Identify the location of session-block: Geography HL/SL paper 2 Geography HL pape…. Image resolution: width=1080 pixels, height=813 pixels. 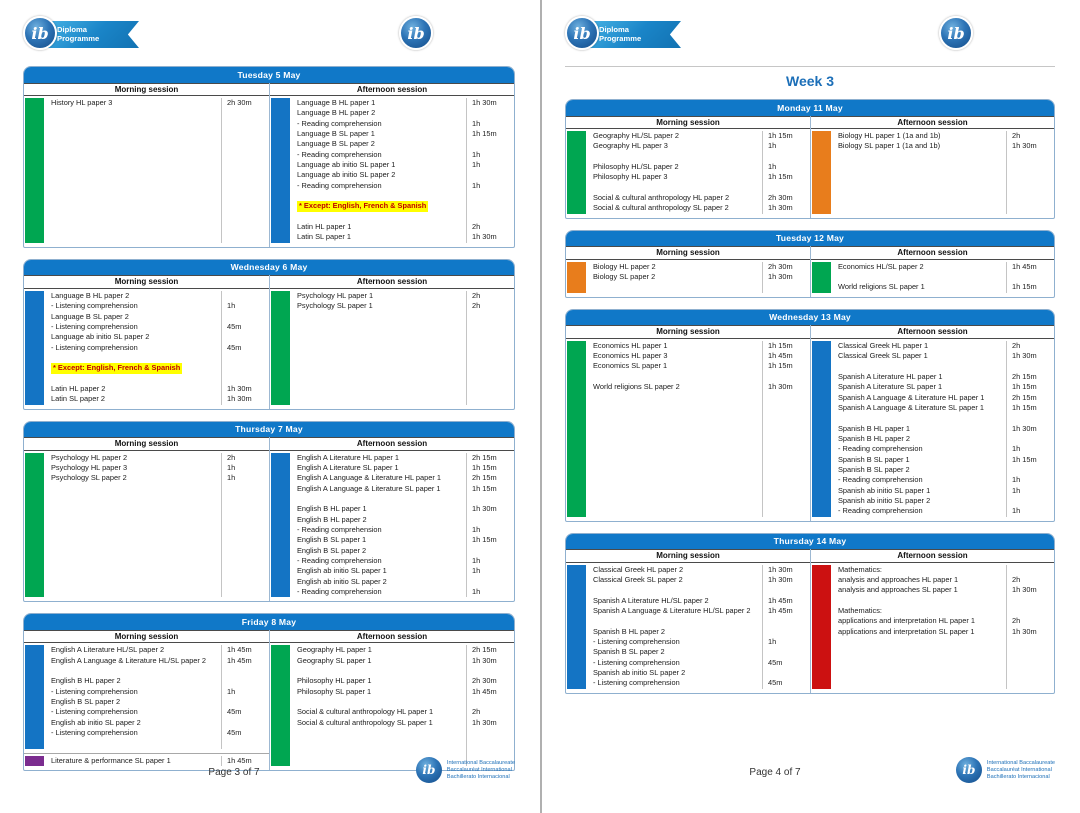
(688, 173).